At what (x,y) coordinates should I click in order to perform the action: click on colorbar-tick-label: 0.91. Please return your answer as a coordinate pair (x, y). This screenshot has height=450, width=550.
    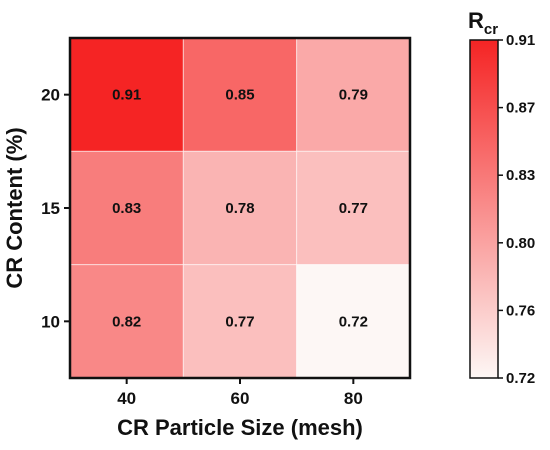
    Looking at the image, I should click on (520, 40).